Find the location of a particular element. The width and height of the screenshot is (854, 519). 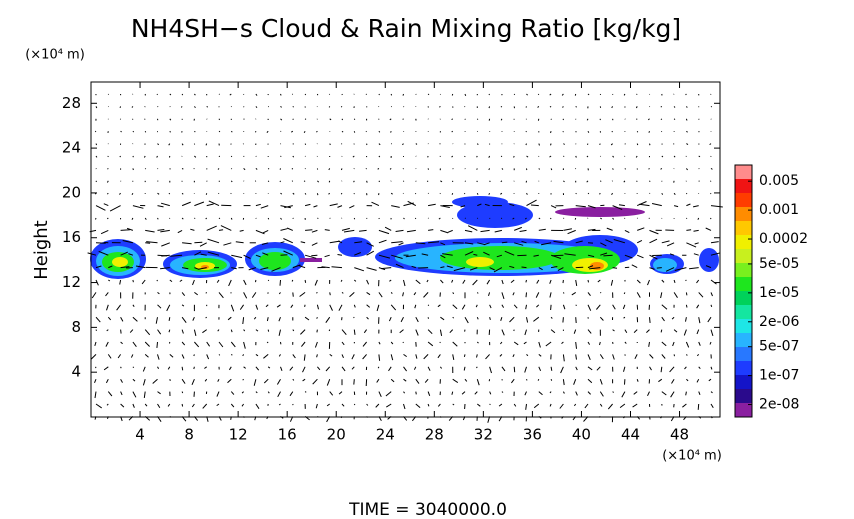

x-tick-label: 8 is located at coordinates (189, 435).